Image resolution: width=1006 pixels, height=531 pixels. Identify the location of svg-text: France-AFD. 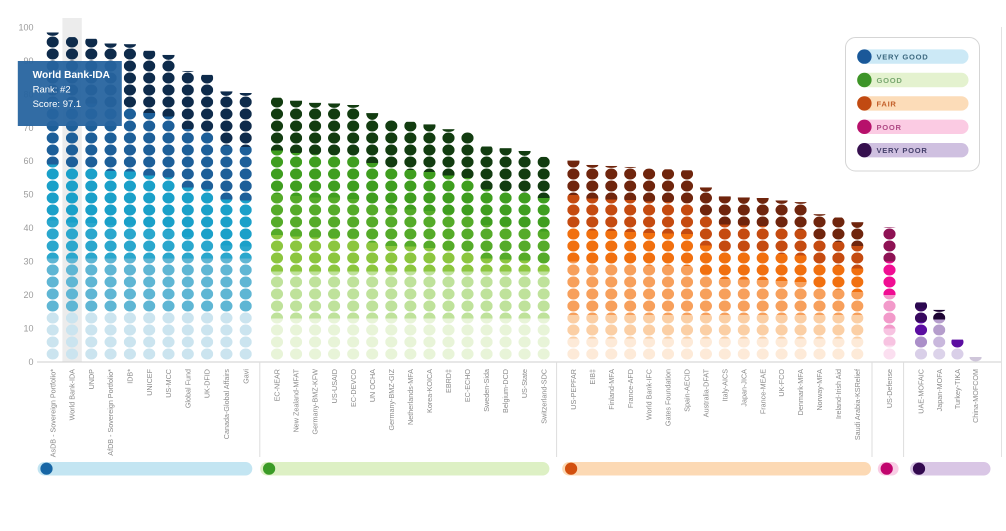
(630, 388).